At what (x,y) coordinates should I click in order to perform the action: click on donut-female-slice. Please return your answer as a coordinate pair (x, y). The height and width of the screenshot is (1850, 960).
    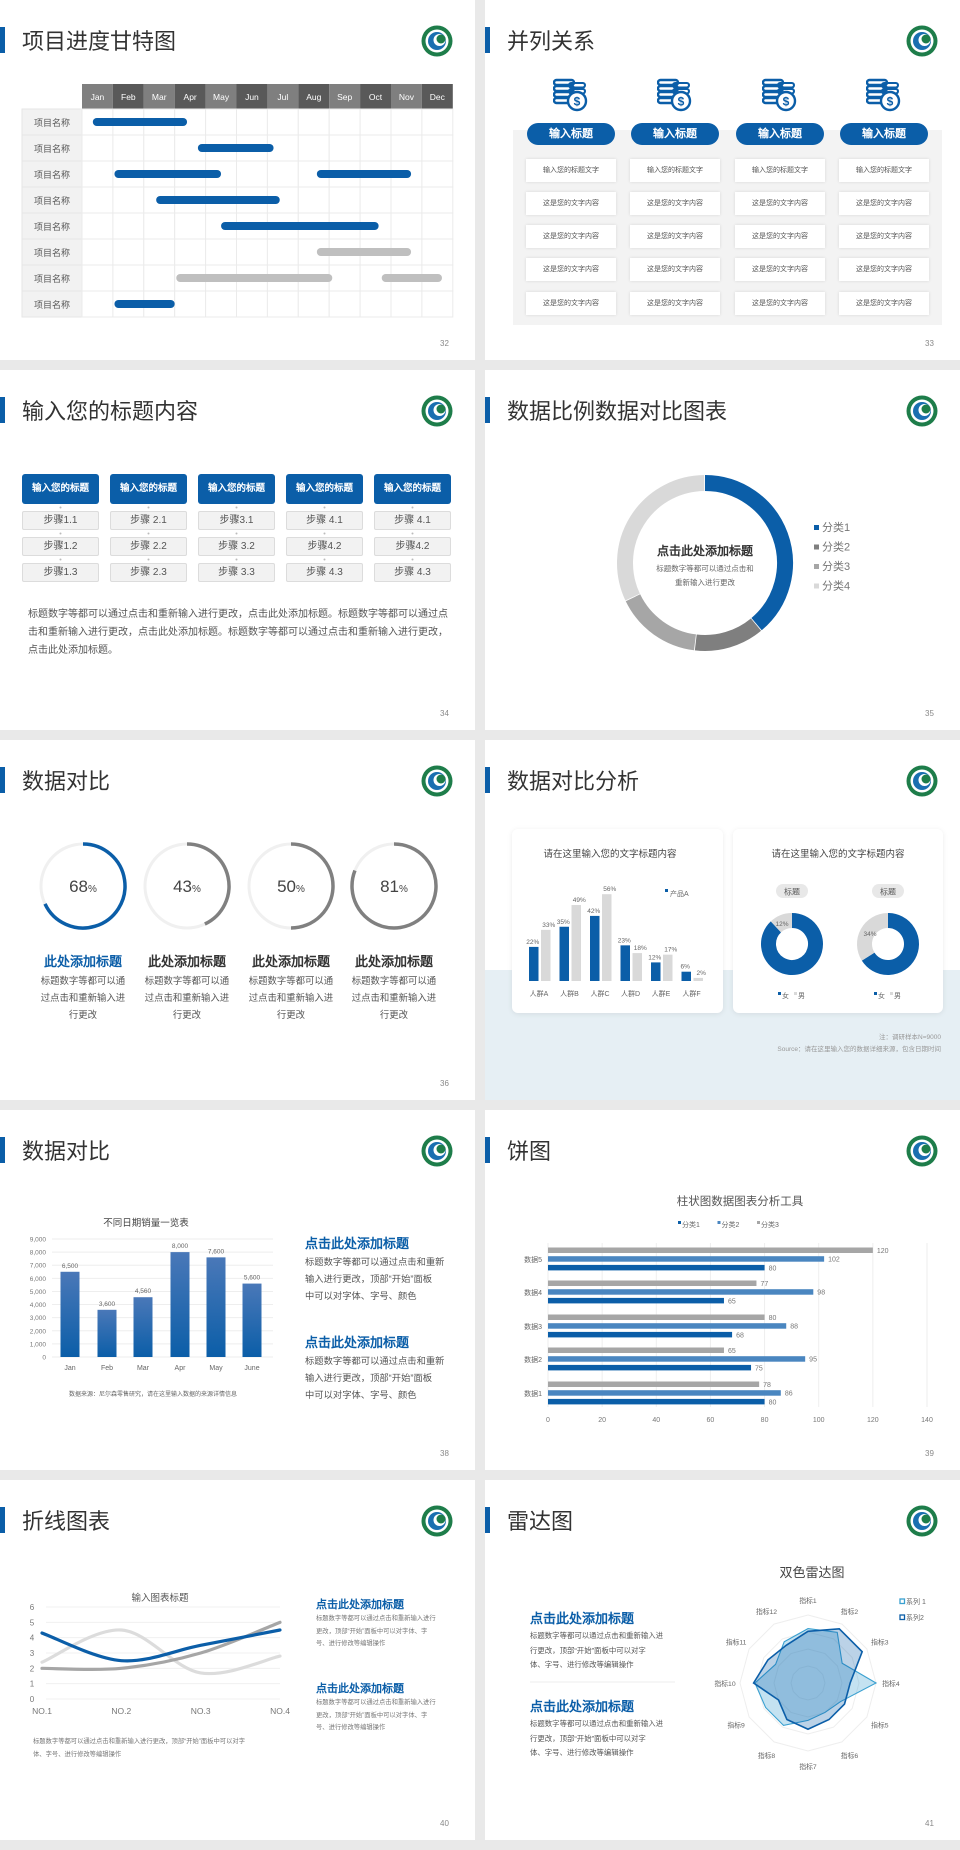
    Looking at the image, I should click on (890, 944).